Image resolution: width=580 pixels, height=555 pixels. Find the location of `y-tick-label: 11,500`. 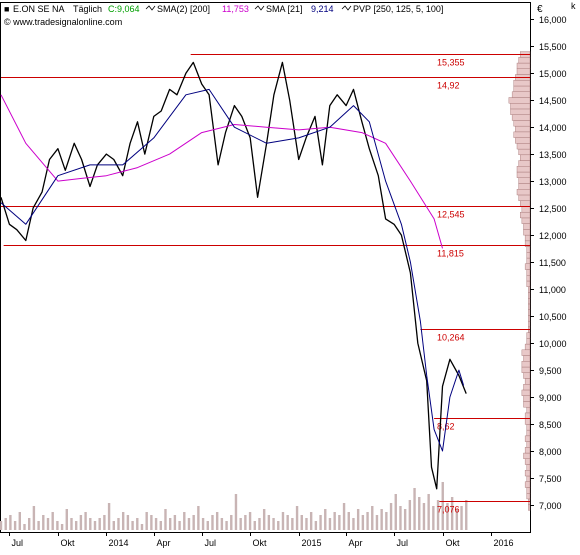

y-tick-label: 11,500 is located at coordinates (552, 263).